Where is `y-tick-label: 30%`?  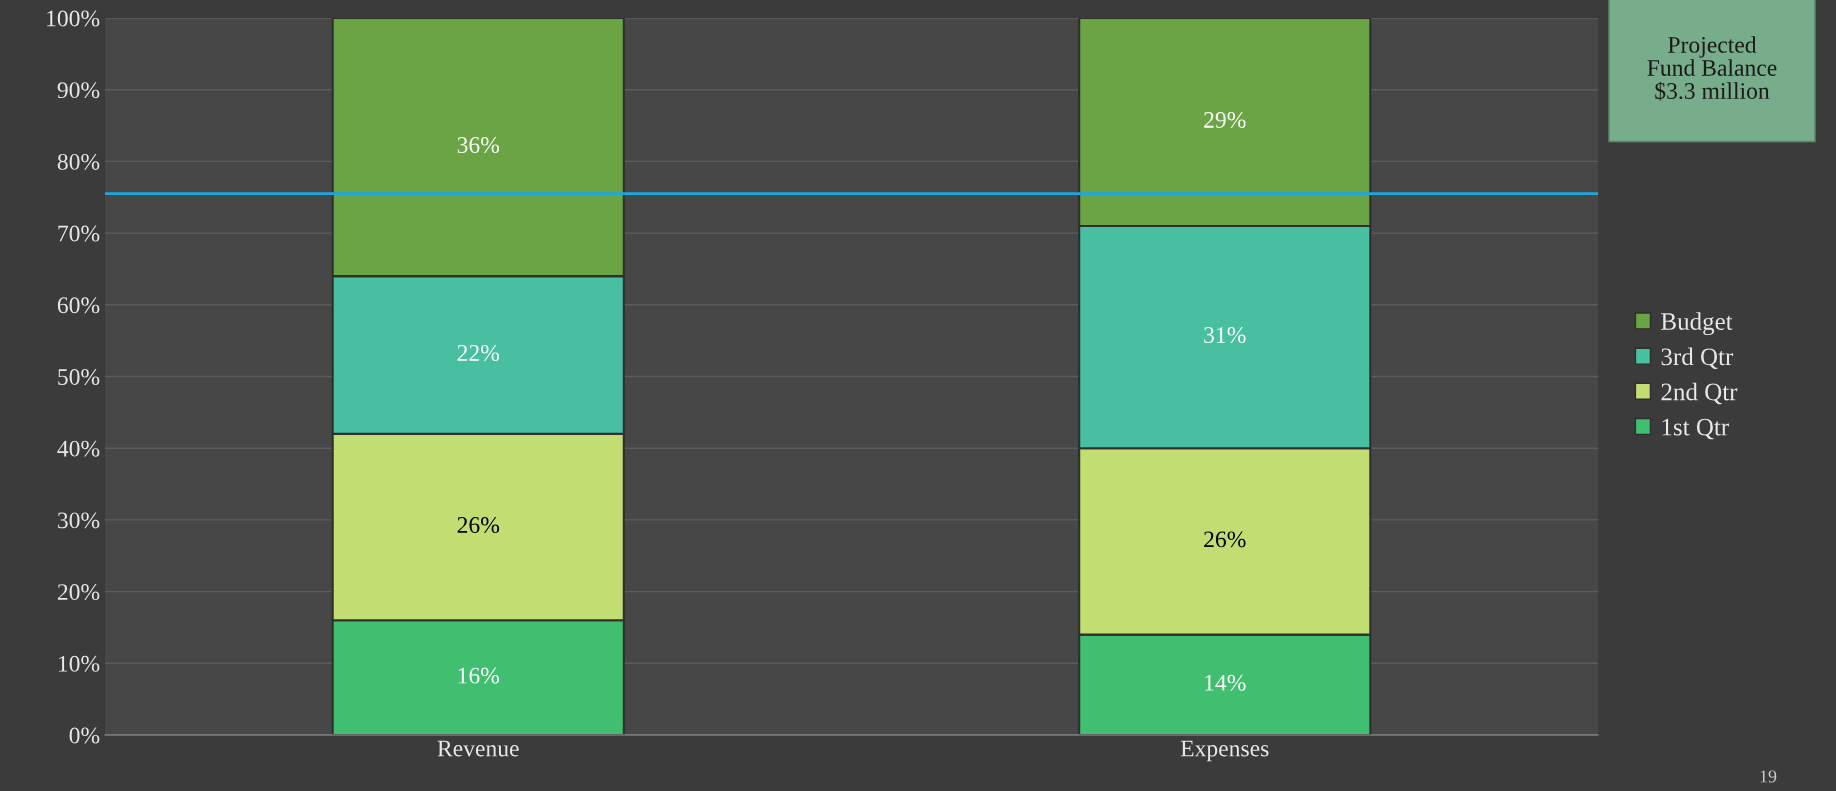
y-tick-label: 30% is located at coordinates (78, 520).